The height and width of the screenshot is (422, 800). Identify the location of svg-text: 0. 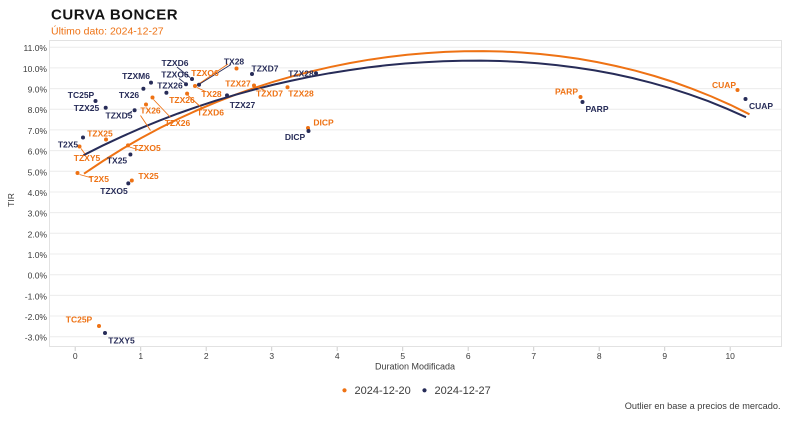
(75, 356).